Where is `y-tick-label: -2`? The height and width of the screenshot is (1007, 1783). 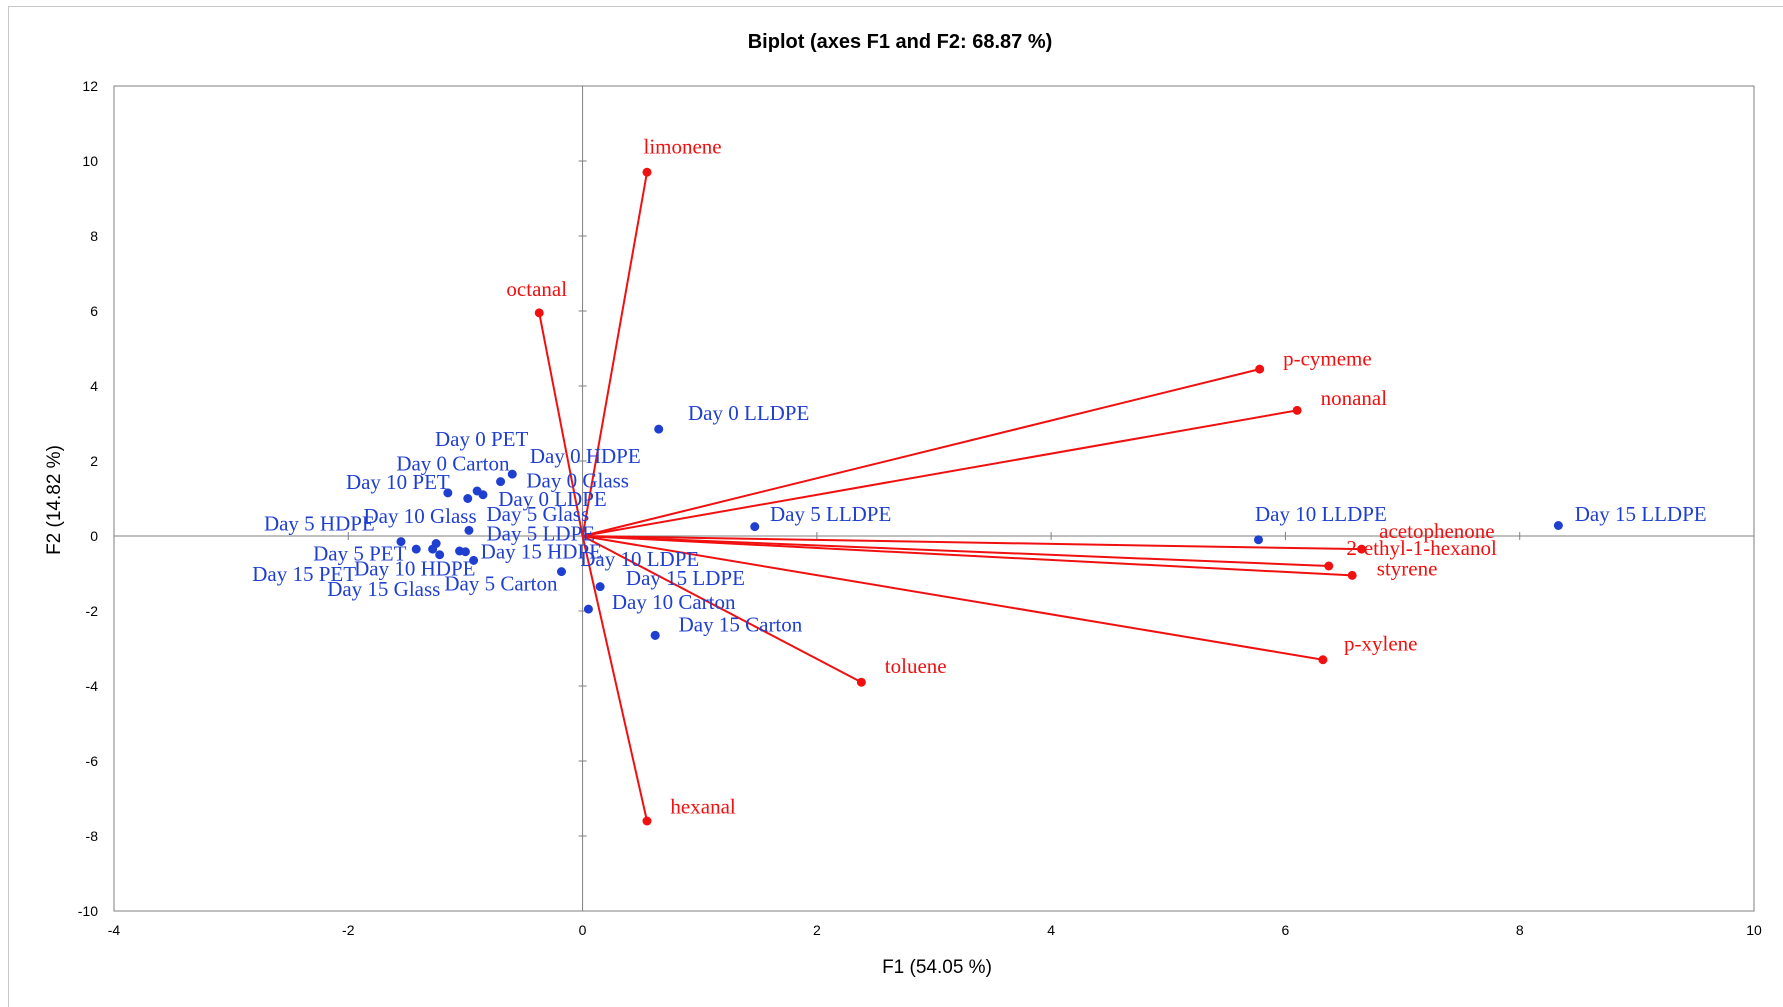
y-tick-label: -2 is located at coordinates (92, 611).